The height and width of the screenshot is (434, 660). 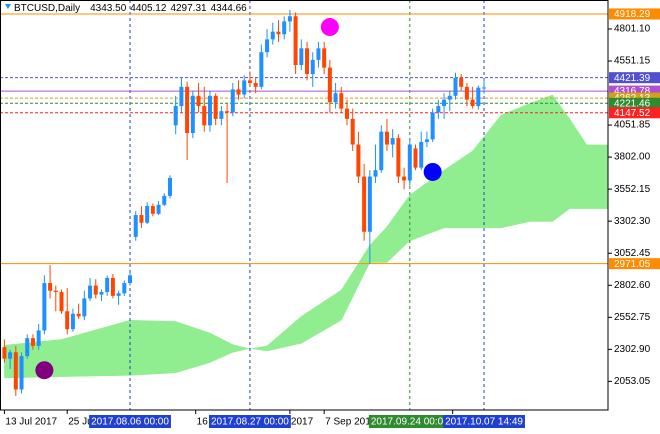 I want to click on y-tick-label: 2053.05, so click(x=632, y=381).